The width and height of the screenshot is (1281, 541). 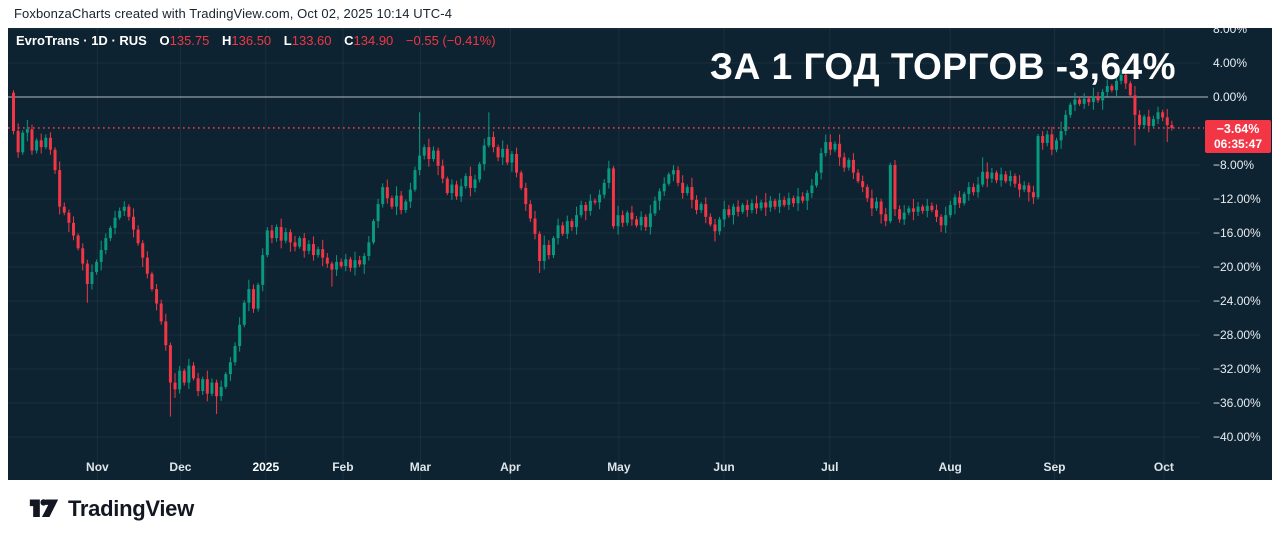 I want to click on legend-low-label: L, so click(x=287, y=40).